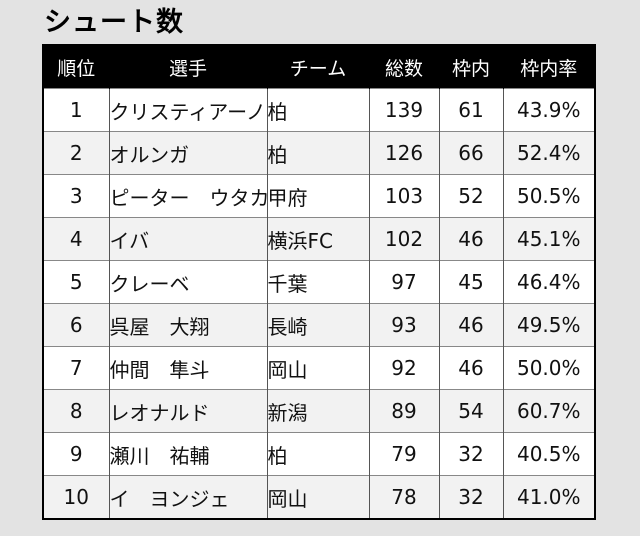 The height and width of the screenshot is (536, 640). I want to click on cell-player: クリスティアーノ, so click(187, 110).